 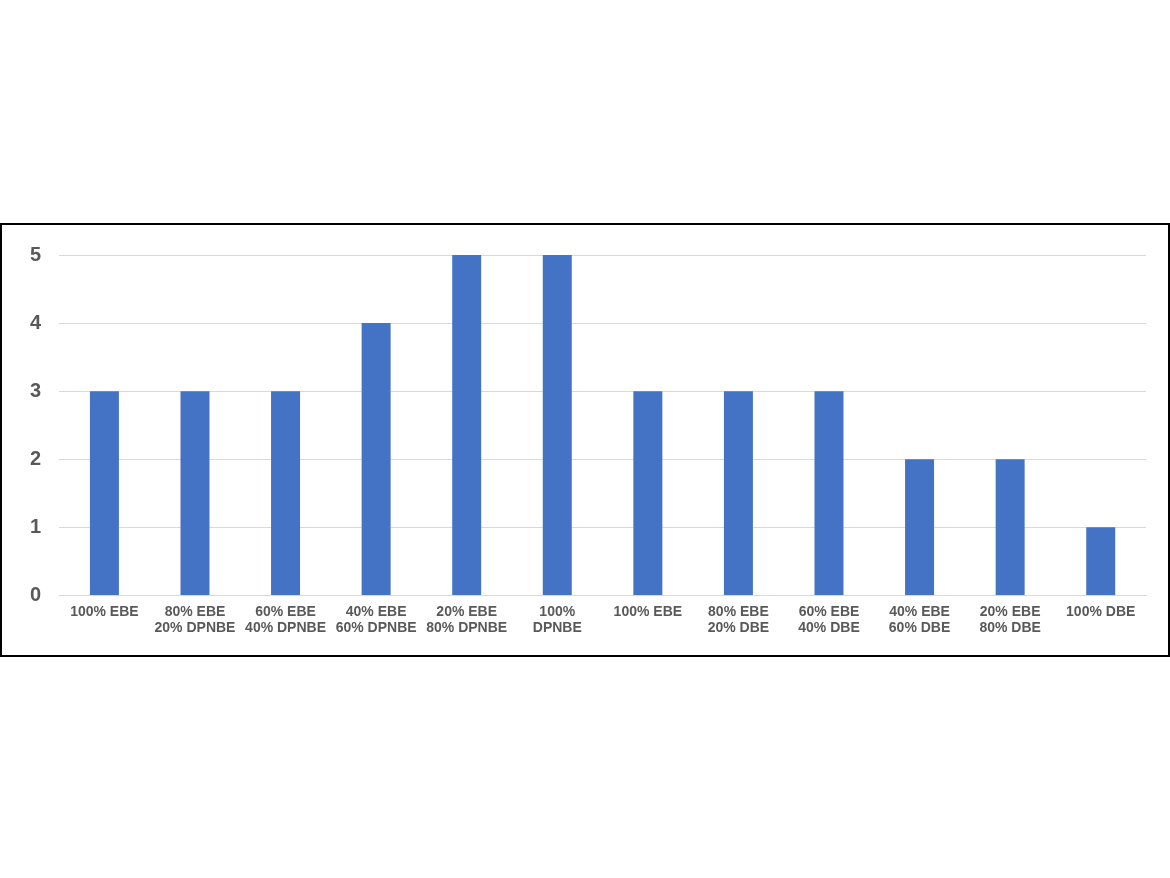 I want to click on x-tick-label: 100% DPNBE, so click(x=557, y=619).